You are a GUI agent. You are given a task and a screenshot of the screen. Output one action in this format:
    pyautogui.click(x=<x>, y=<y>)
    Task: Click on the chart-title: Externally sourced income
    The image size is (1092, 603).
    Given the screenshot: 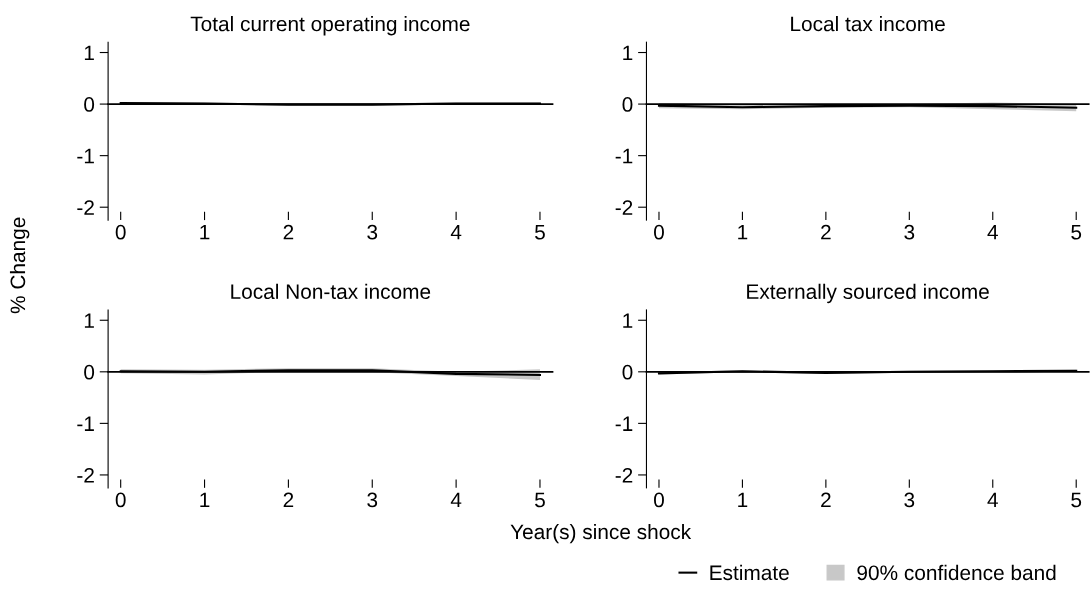 What is the action you would take?
    pyautogui.click(x=868, y=293)
    